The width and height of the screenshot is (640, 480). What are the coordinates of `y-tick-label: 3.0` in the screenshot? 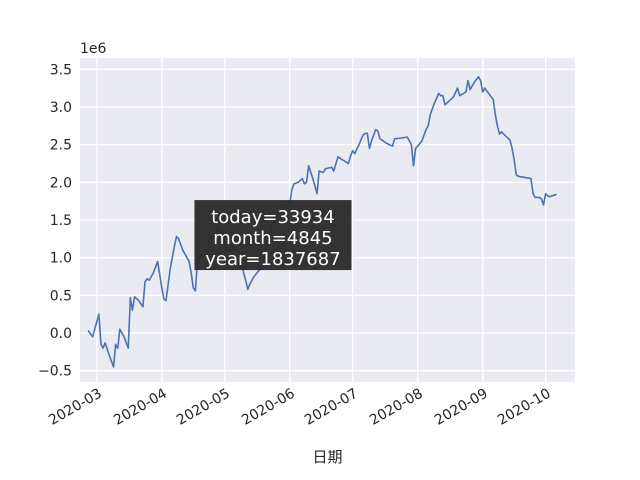 It's located at (61, 108).